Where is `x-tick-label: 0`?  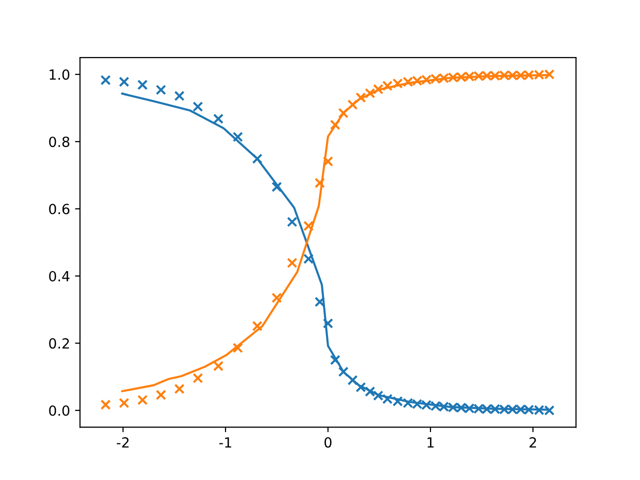
x-tick-label: 0 is located at coordinates (328, 442).